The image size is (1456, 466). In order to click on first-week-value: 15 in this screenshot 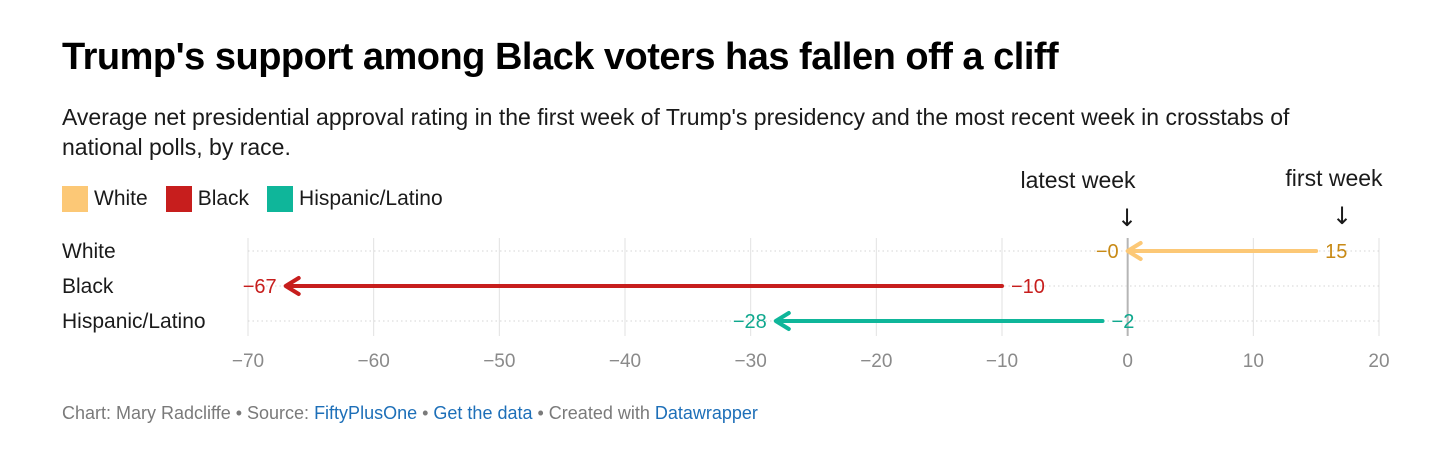, I will do `click(1336, 252)`.